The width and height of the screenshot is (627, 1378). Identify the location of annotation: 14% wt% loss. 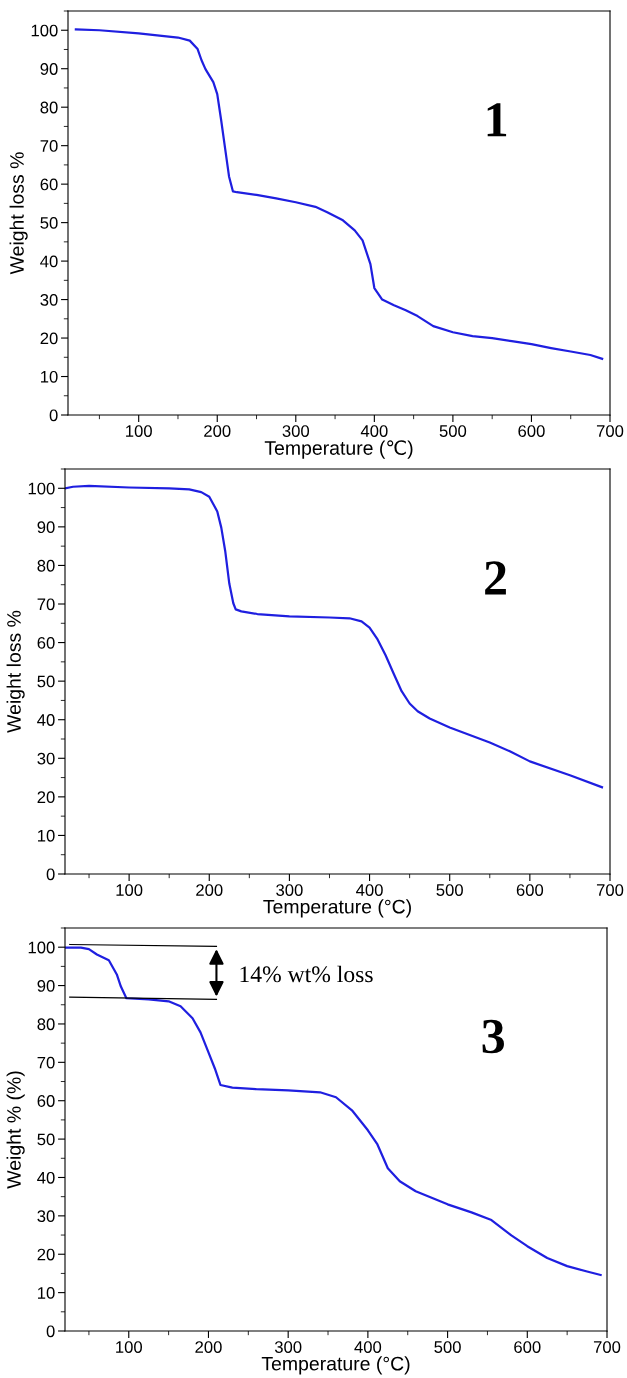
(306, 974).